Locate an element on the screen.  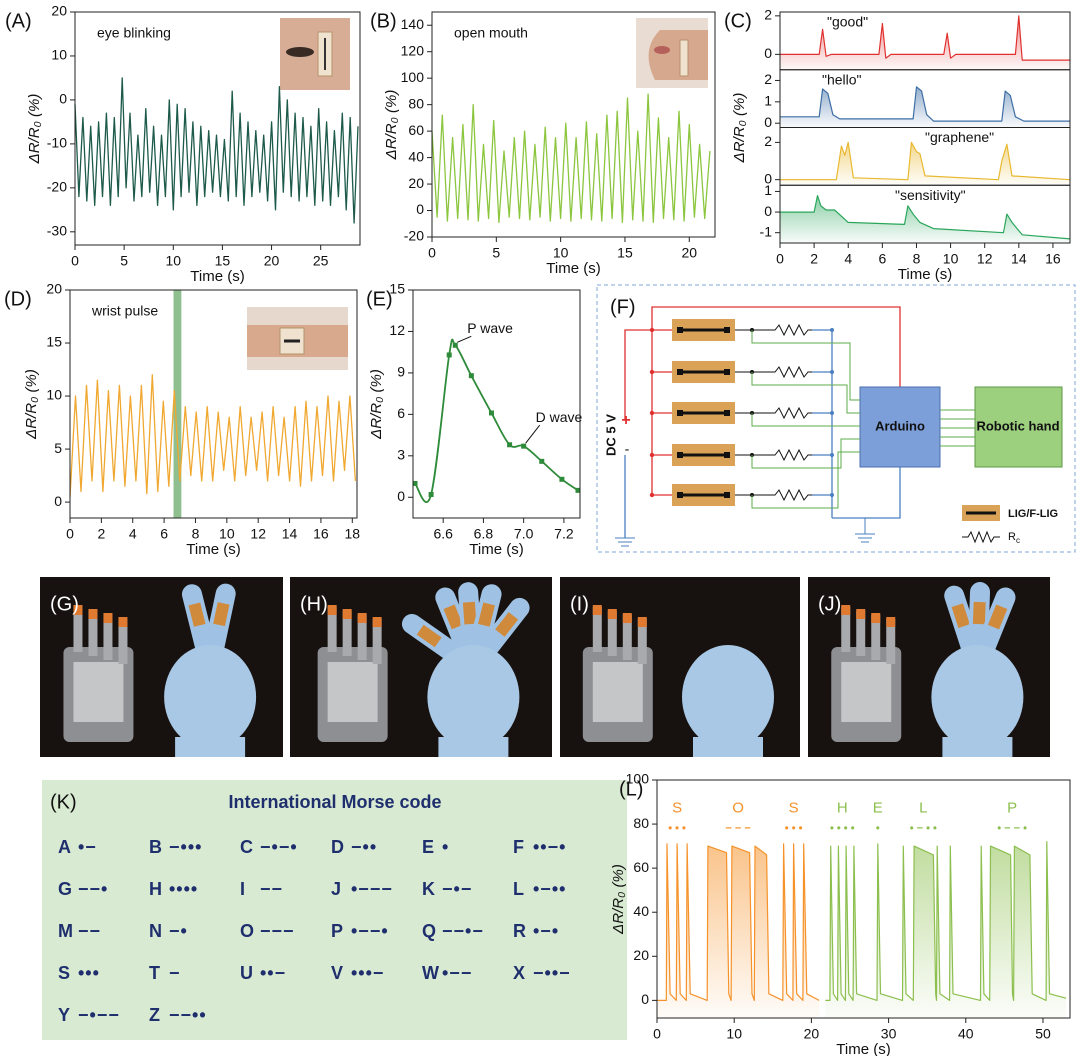
y-tick-label: 80 is located at coordinates (641, 823).